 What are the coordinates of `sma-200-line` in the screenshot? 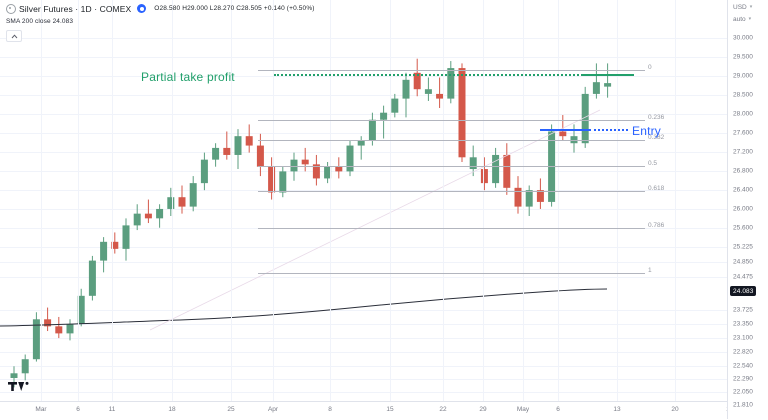 It's located at (304, 307).